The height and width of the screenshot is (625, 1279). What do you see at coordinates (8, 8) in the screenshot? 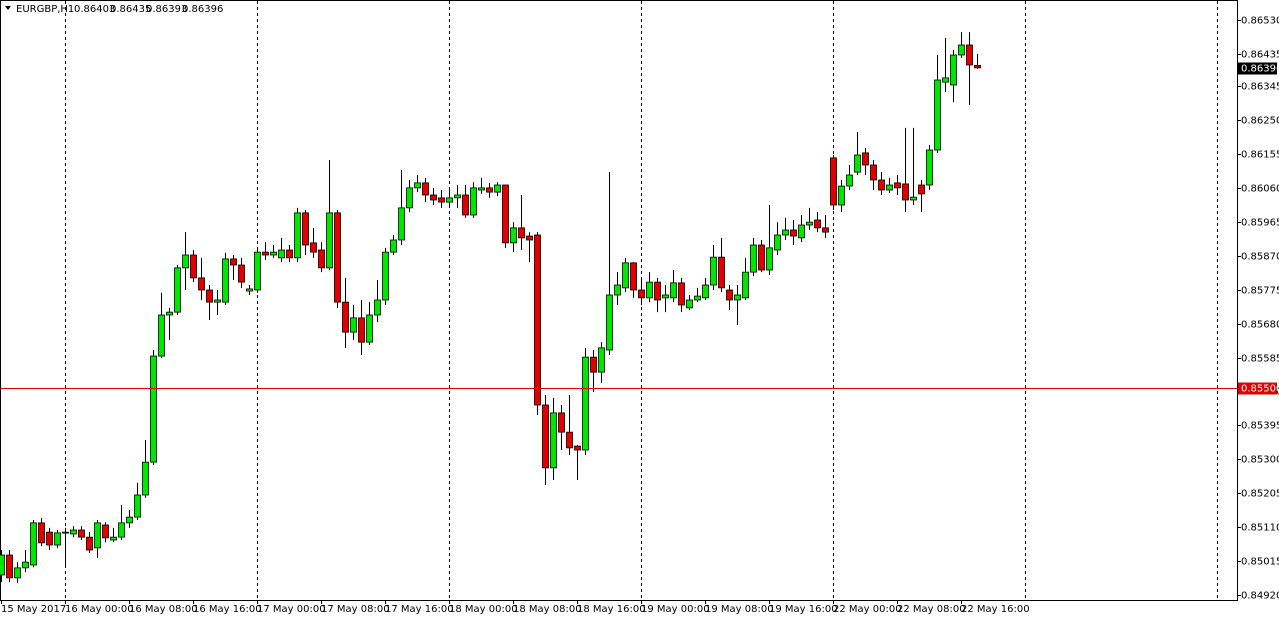
I see `menu-arrow` at bounding box center [8, 8].